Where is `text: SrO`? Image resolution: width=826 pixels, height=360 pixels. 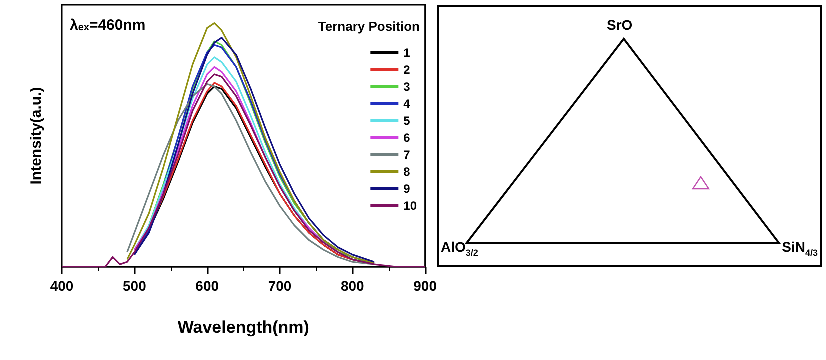 text: SrO is located at coordinates (620, 25).